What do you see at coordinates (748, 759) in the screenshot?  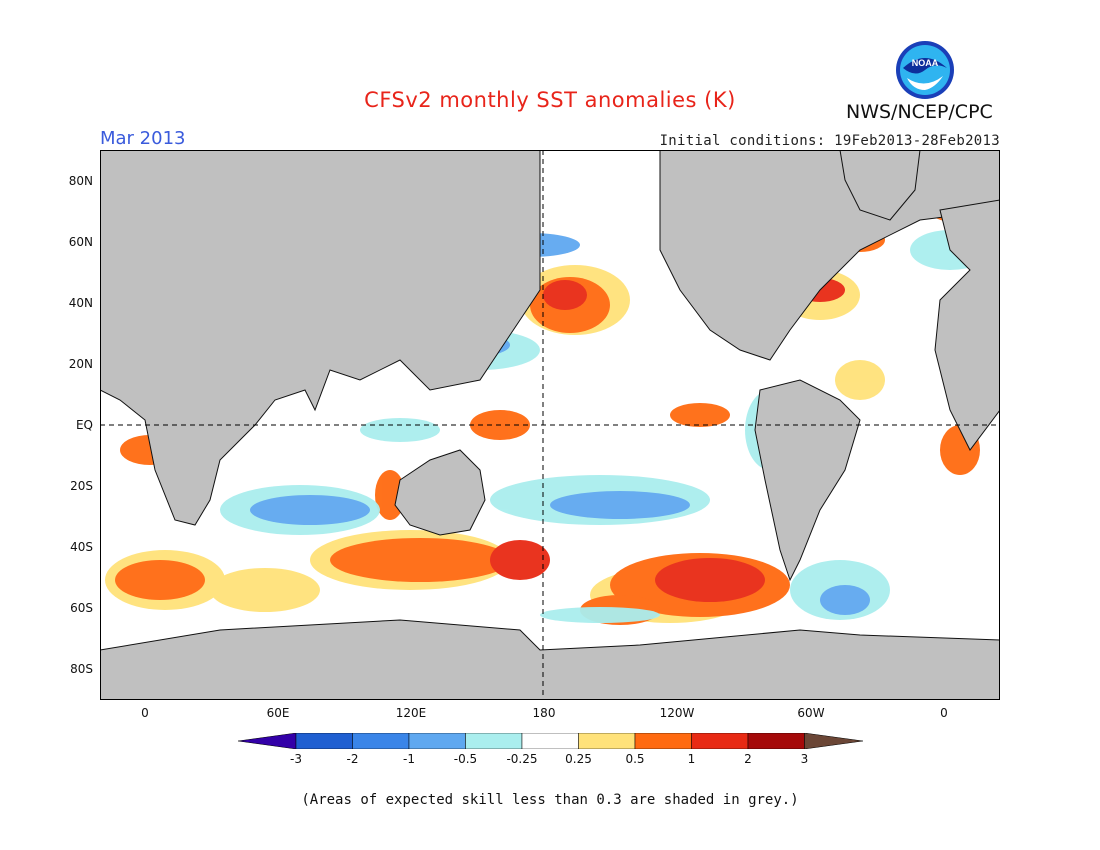 I see `colorbar-tick-label: 2` at bounding box center [748, 759].